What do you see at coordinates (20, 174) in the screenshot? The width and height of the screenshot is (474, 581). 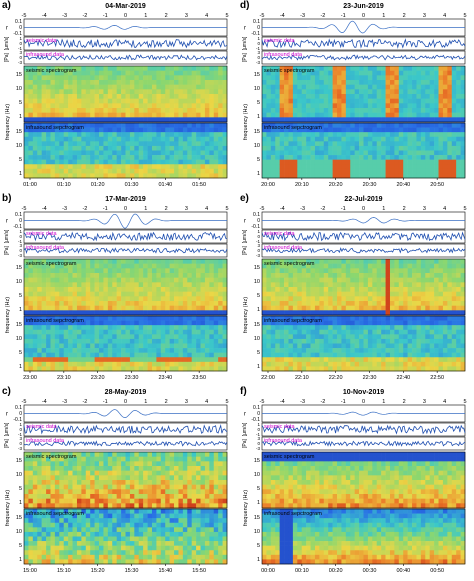 I see `infrasound-freq-tick: 1` at bounding box center [20, 174].